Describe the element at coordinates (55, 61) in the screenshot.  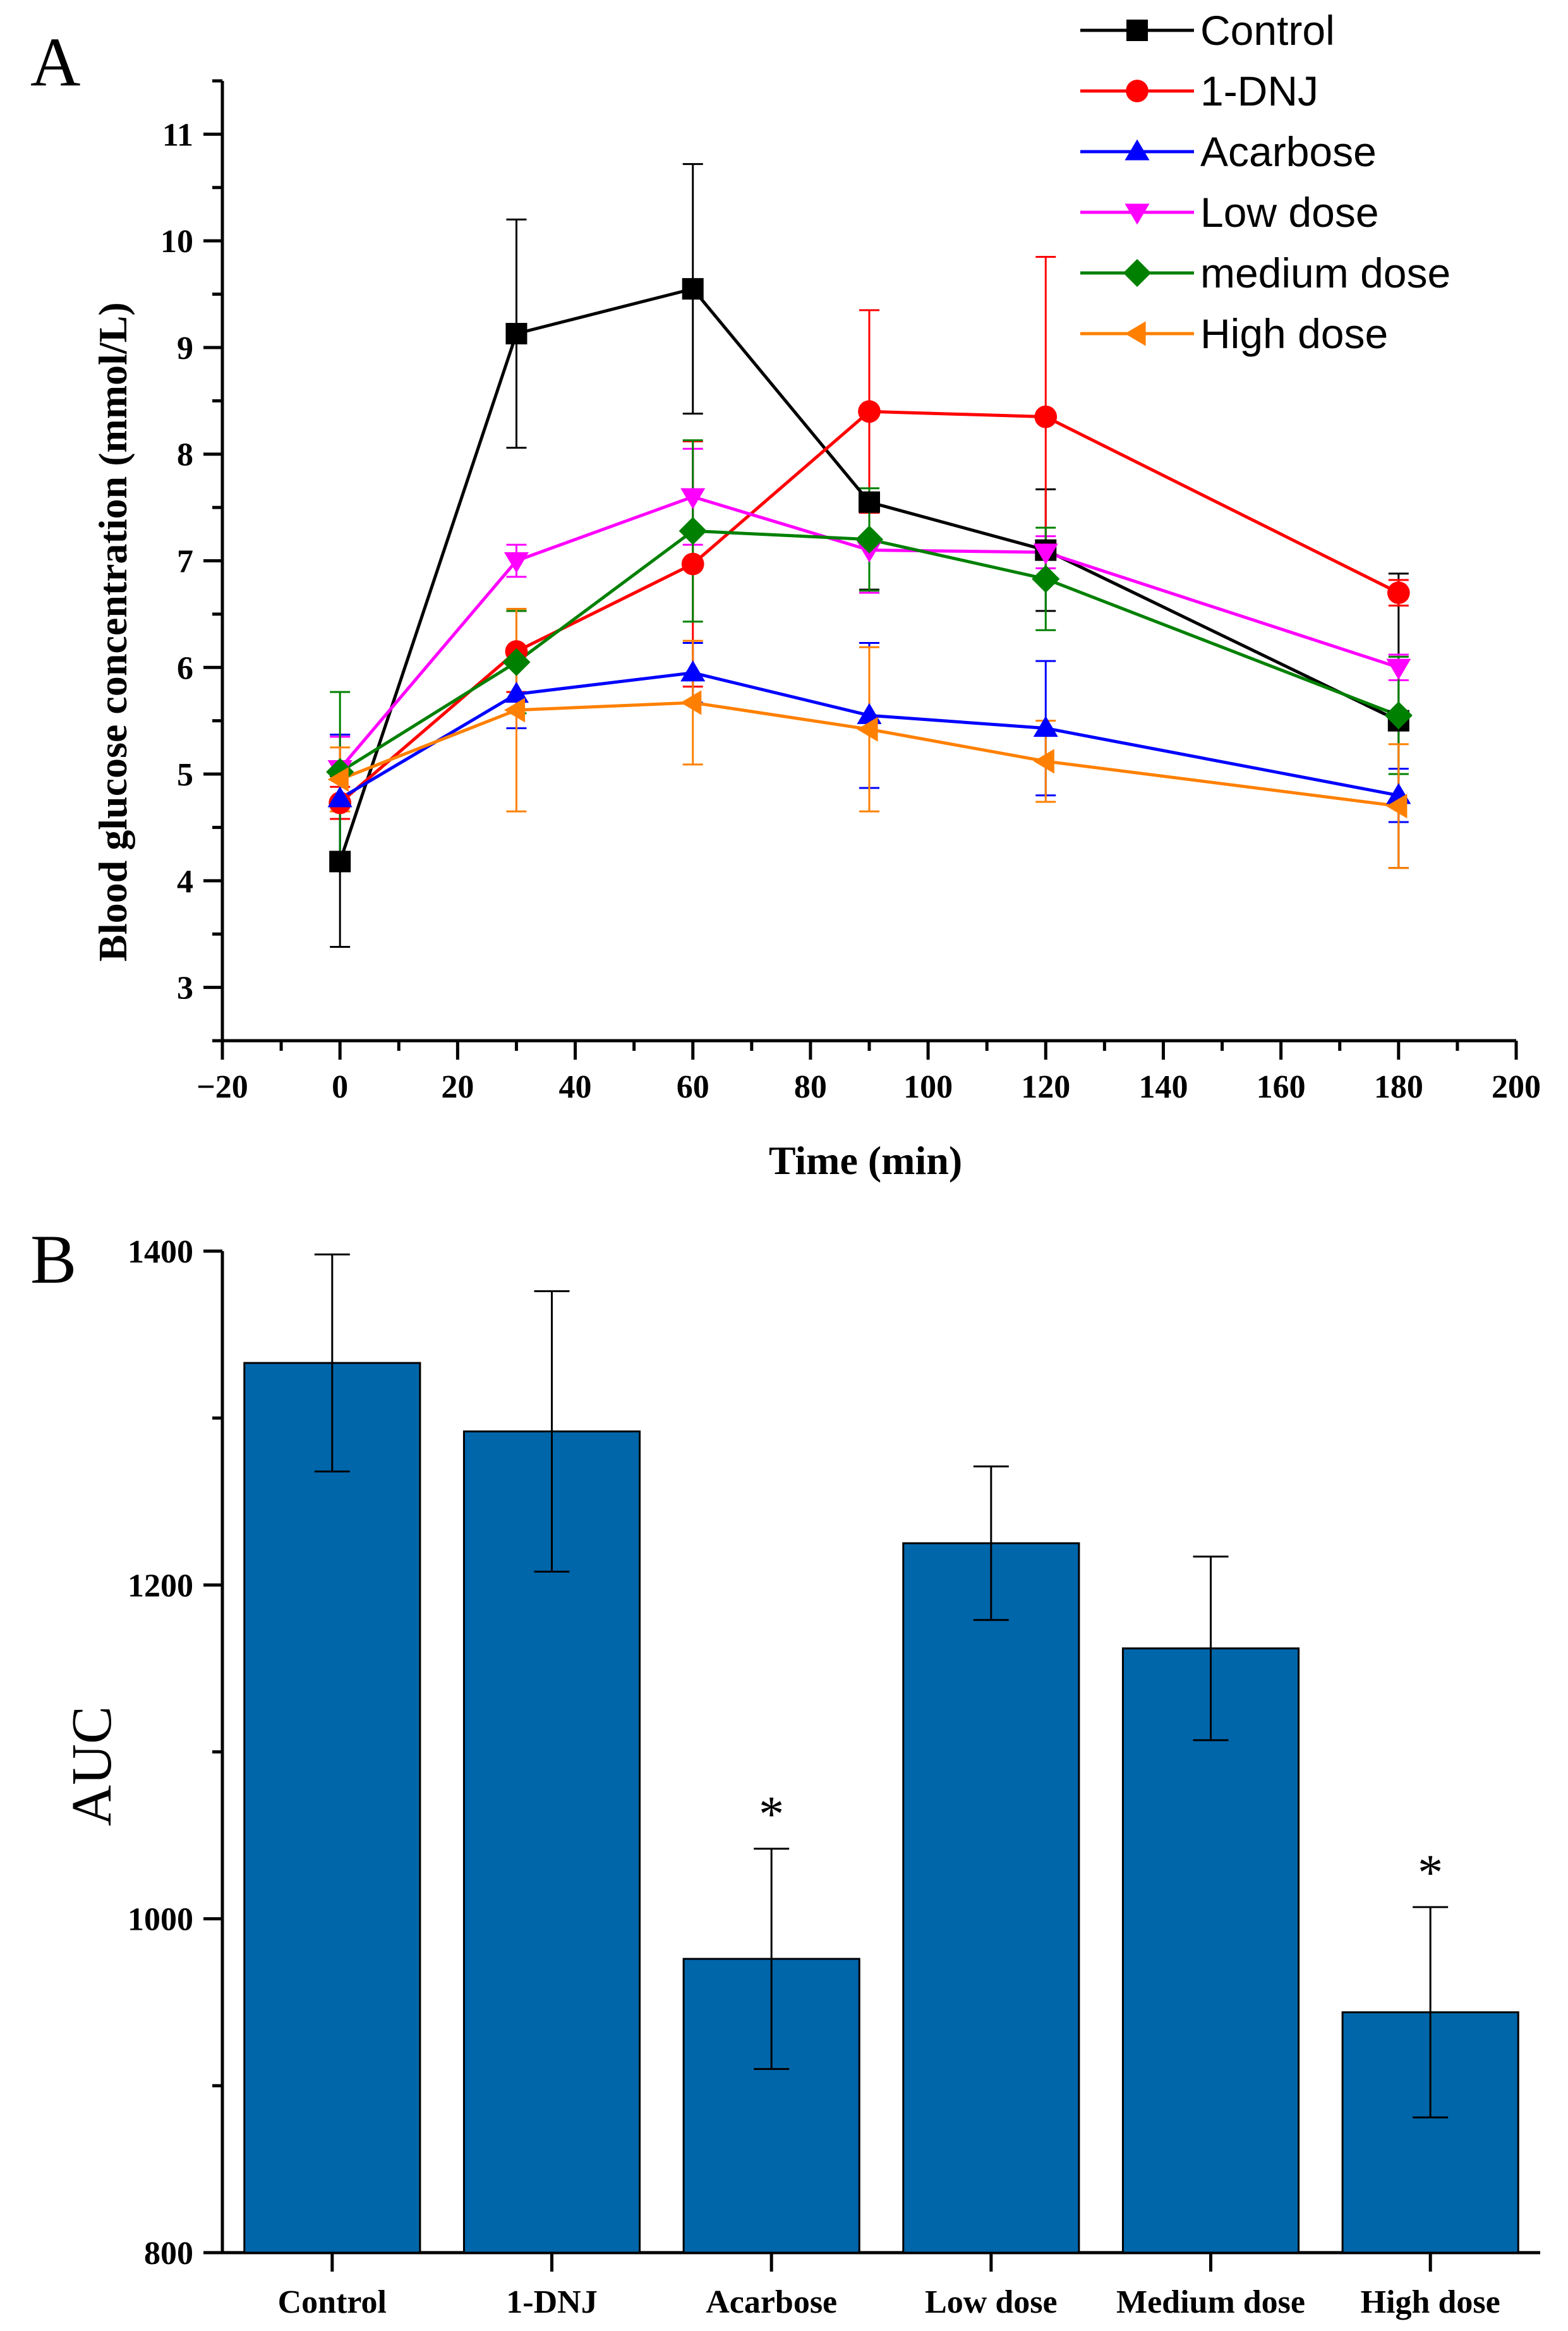
I see `panel-label-a: A` at that location.